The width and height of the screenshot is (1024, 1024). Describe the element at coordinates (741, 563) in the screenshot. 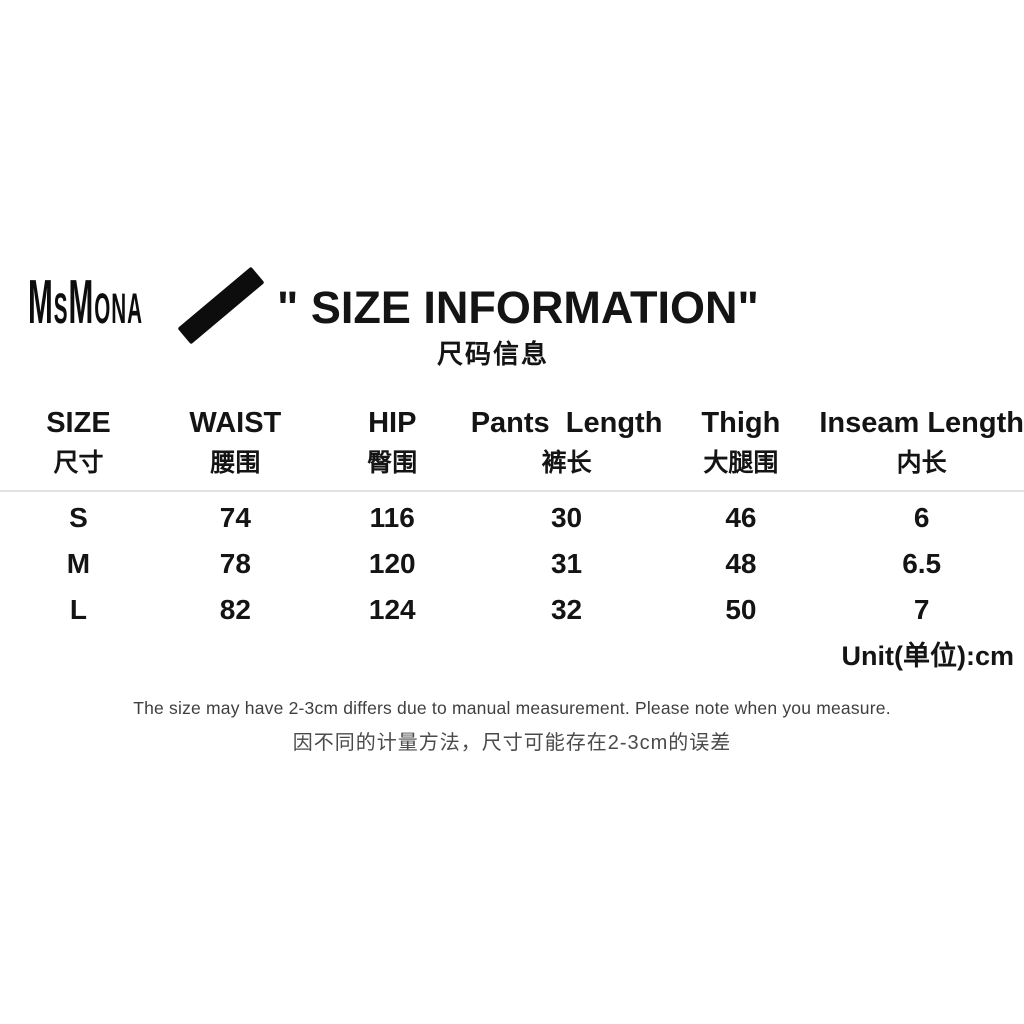

I see `table-cell: 48` at that location.